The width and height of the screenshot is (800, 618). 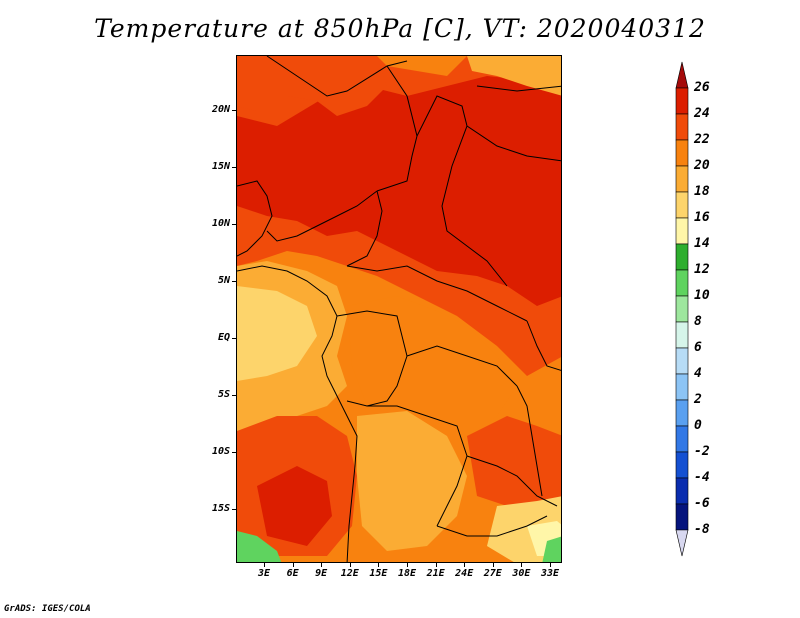 I want to click on lat-label: 5S, so click(x=223, y=394).